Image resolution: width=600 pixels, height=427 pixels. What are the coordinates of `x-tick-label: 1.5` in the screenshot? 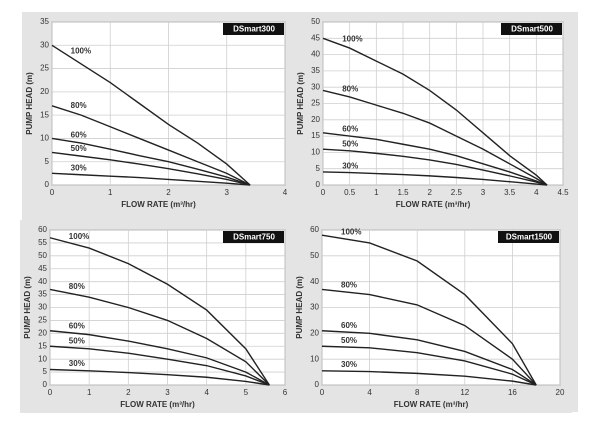 It's located at (403, 192).